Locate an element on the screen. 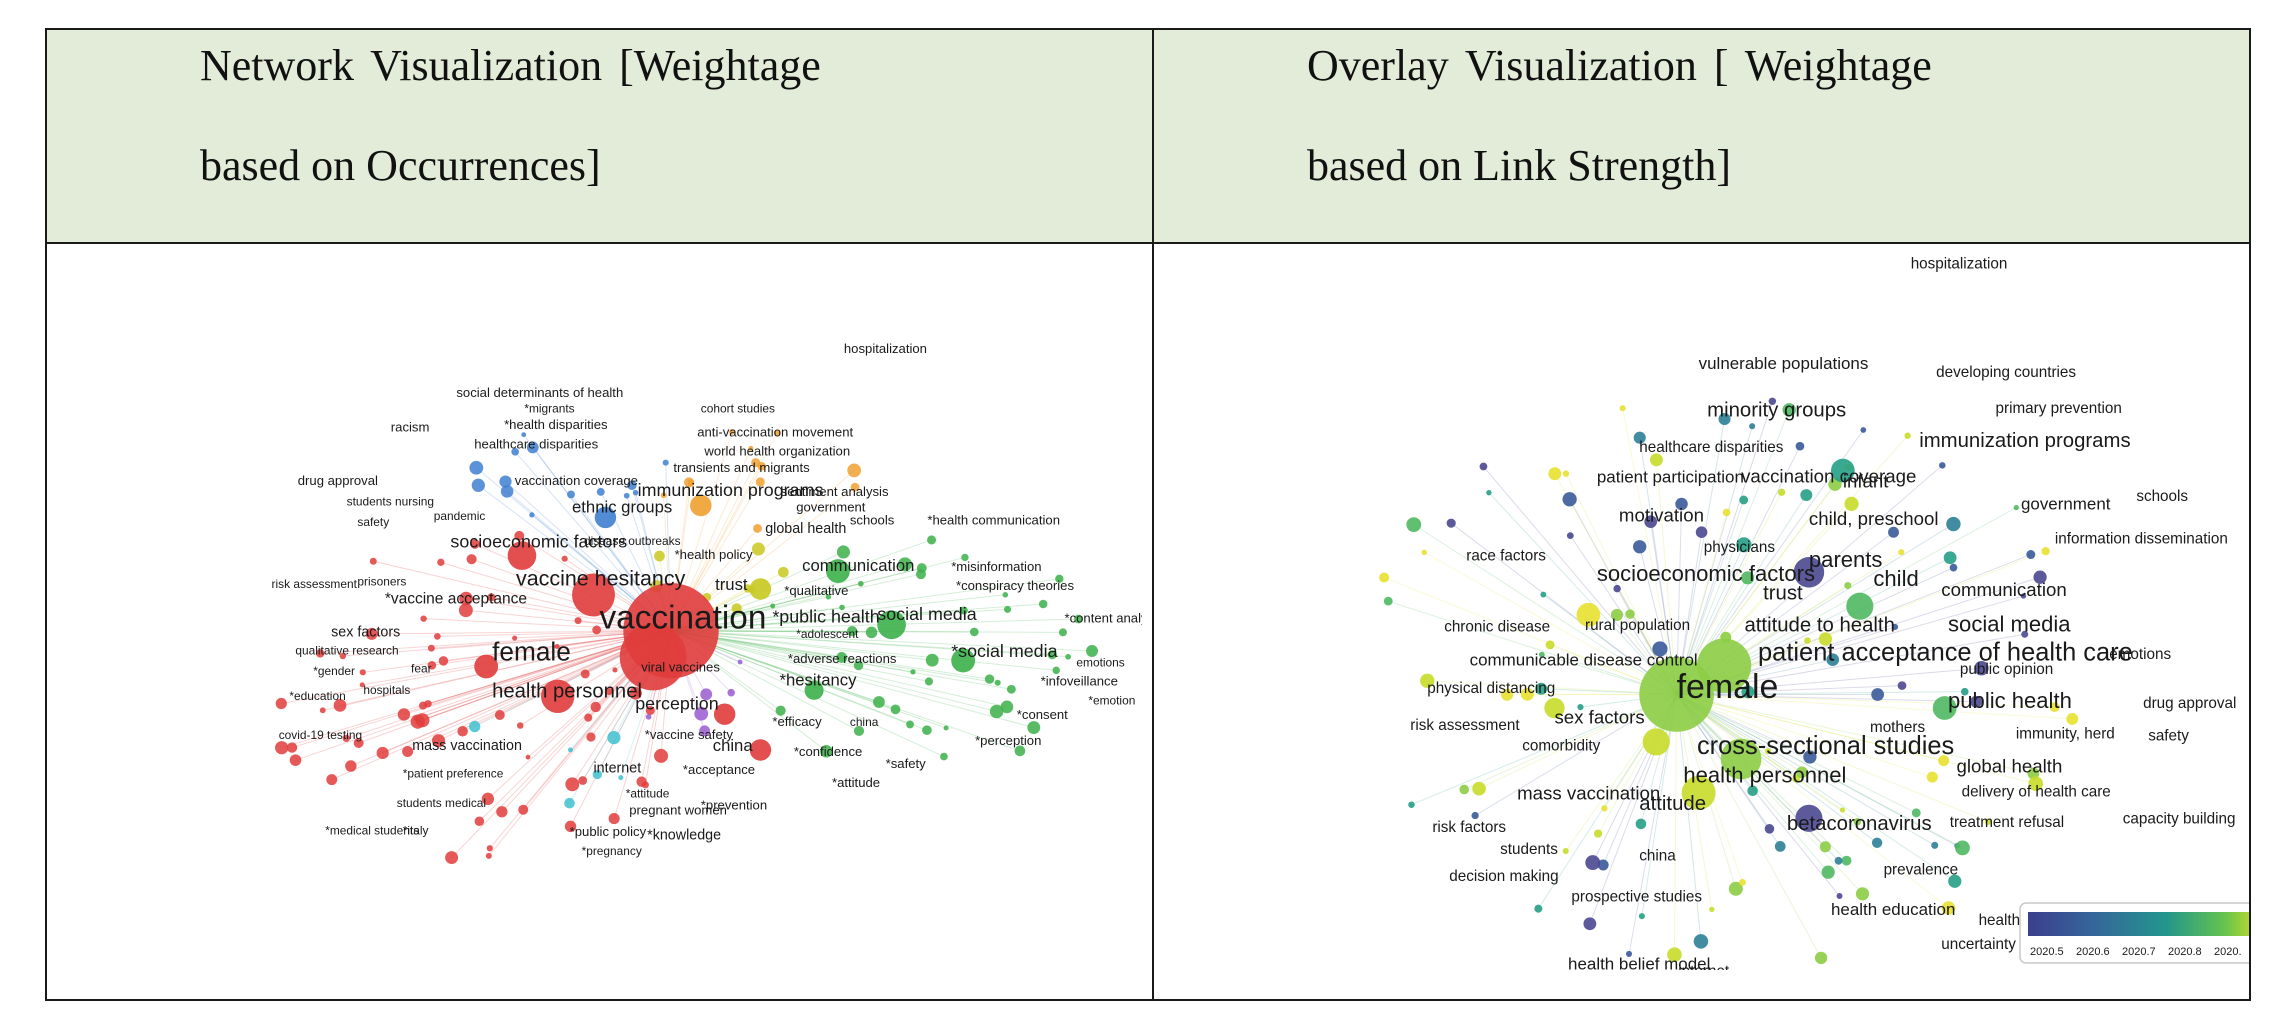  network-label: *misinformation is located at coordinates (996, 566).